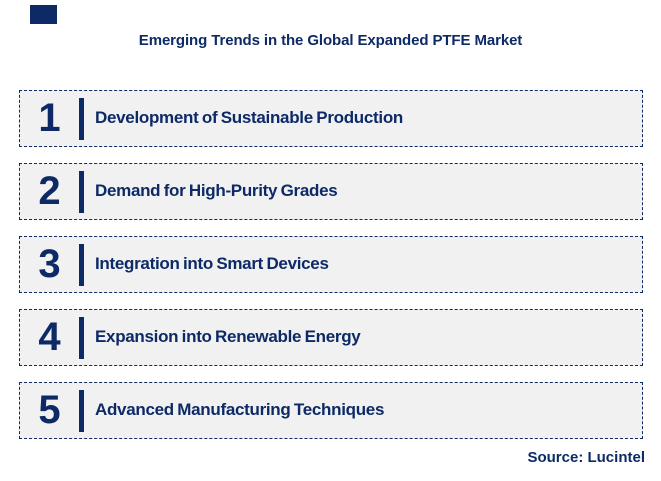  I want to click on trend-row: 1 Development of Sustainable Production, so click(331, 118).